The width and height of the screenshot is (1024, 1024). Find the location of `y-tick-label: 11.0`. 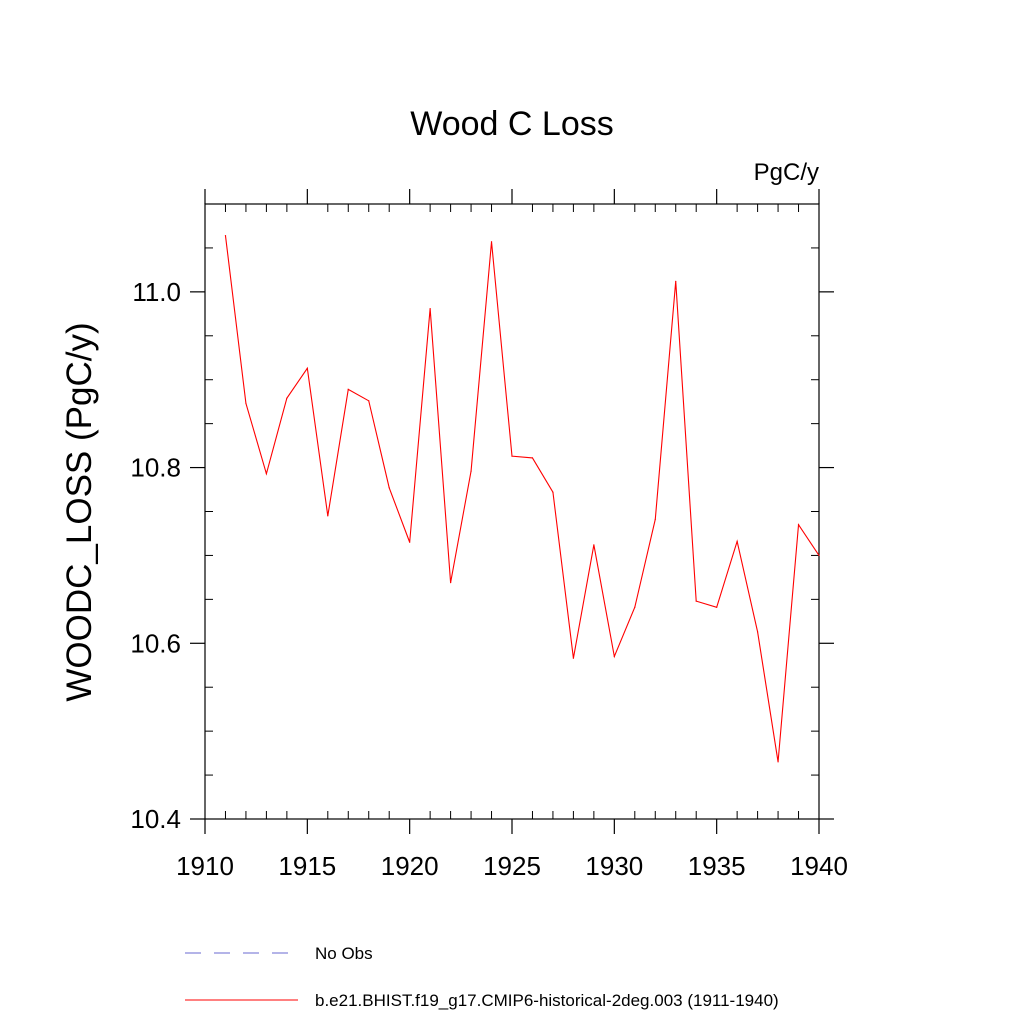

y-tick-label: 11.0 is located at coordinates (156, 292).